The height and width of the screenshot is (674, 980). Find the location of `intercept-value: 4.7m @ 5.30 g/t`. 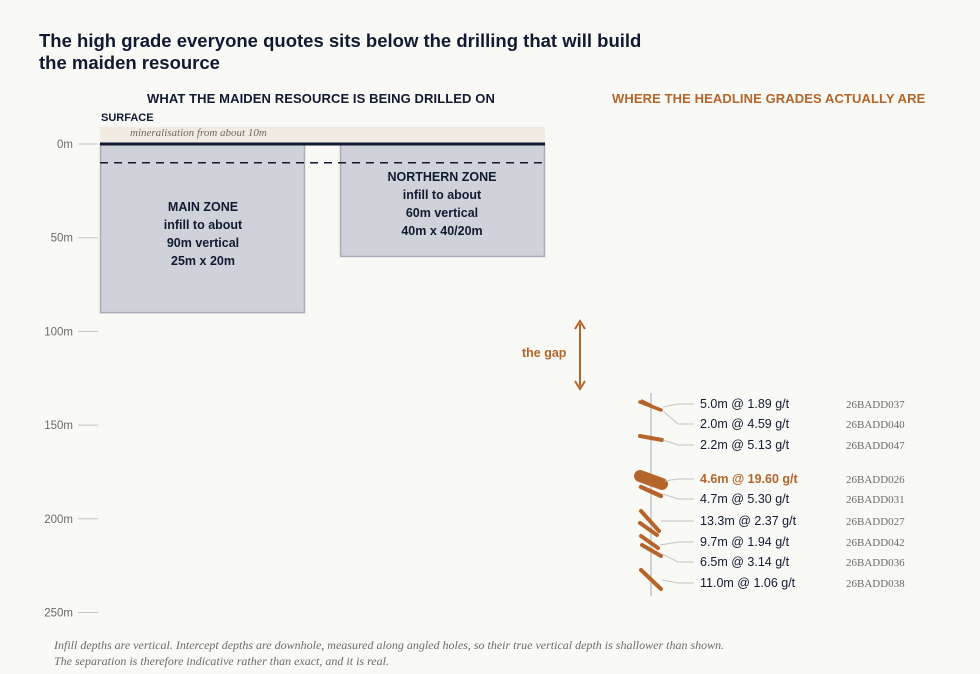

intercept-value: 4.7m @ 5.30 g/t is located at coordinates (745, 499).